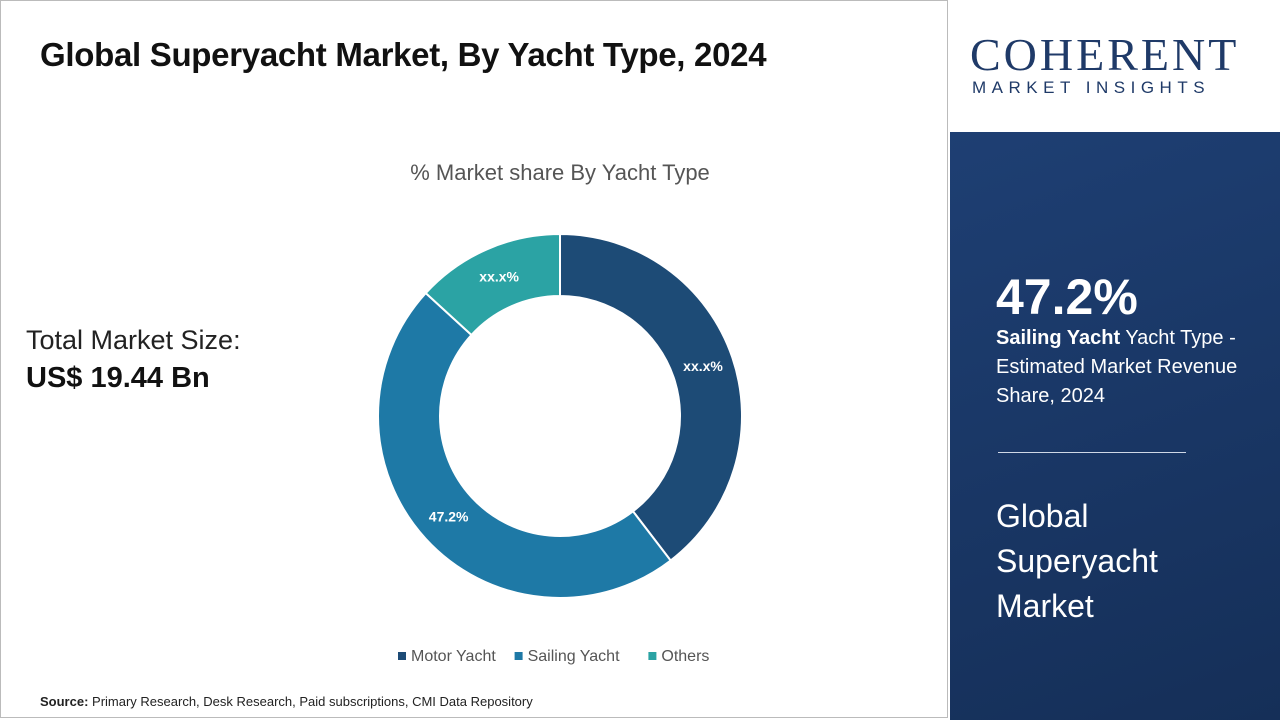 The width and height of the screenshot is (1280, 720). Describe the element at coordinates (1092, 452) in the screenshot. I see `divider` at that location.